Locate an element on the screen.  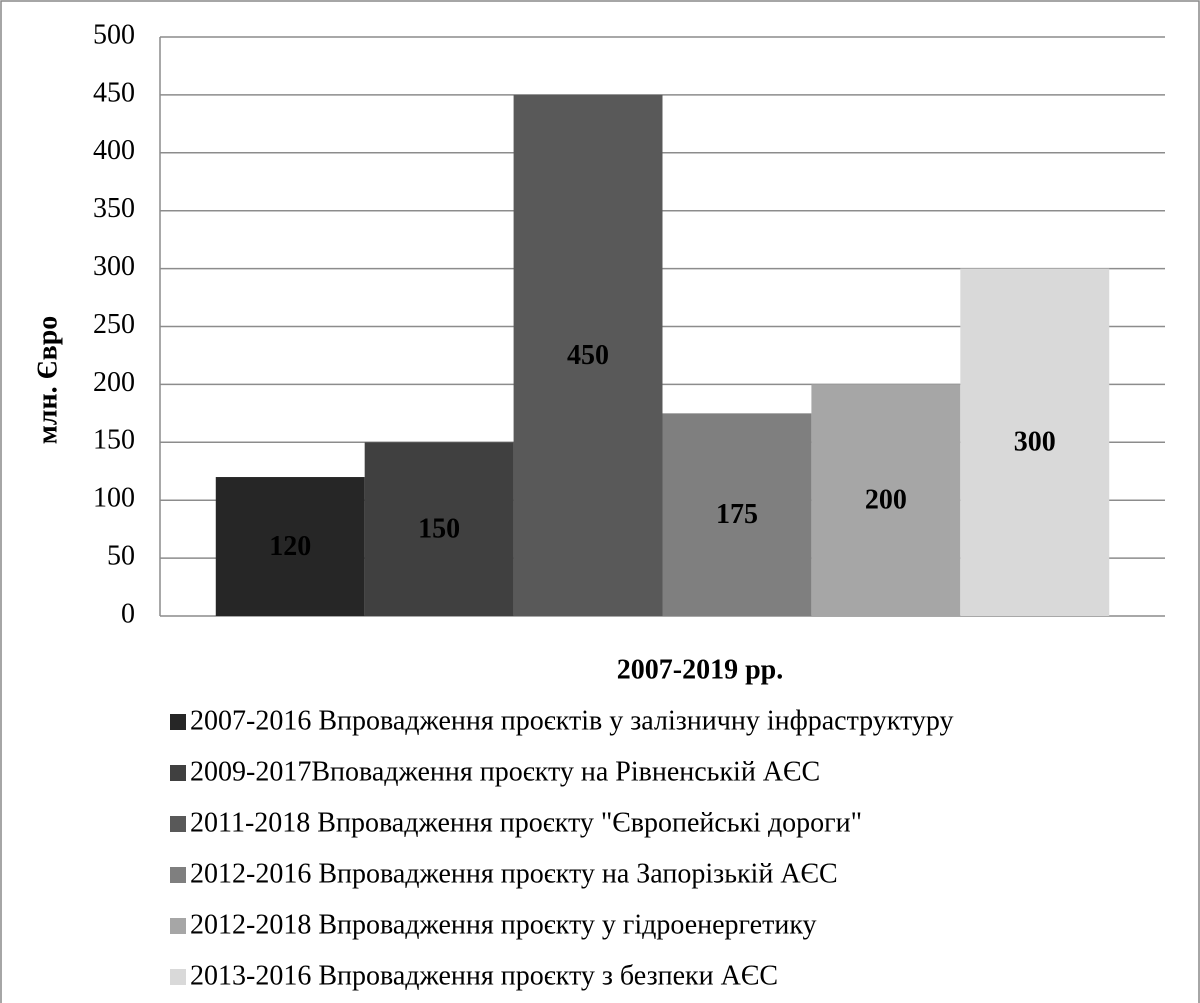
y-tick-label: 500 is located at coordinates (114, 34).